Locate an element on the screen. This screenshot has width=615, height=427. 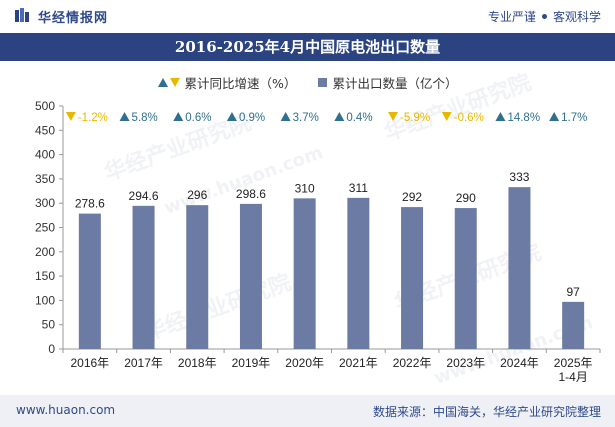
legend-item-volume: 累计出口数量（亿个） is located at coordinates (387, 82).